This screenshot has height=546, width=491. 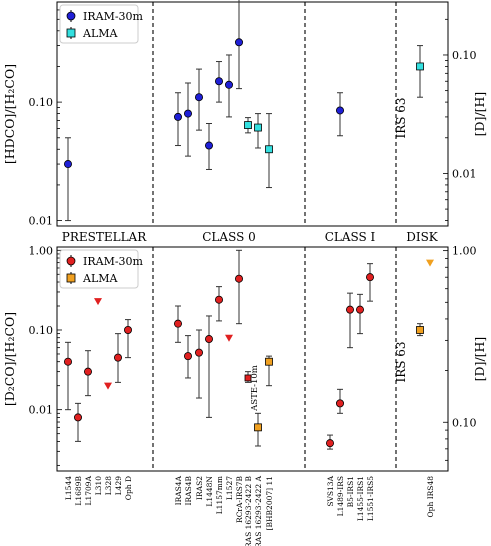 What do you see at coordinates (98, 486) in the screenshot?
I see `x-tick-label: L310` at bounding box center [98, 486].